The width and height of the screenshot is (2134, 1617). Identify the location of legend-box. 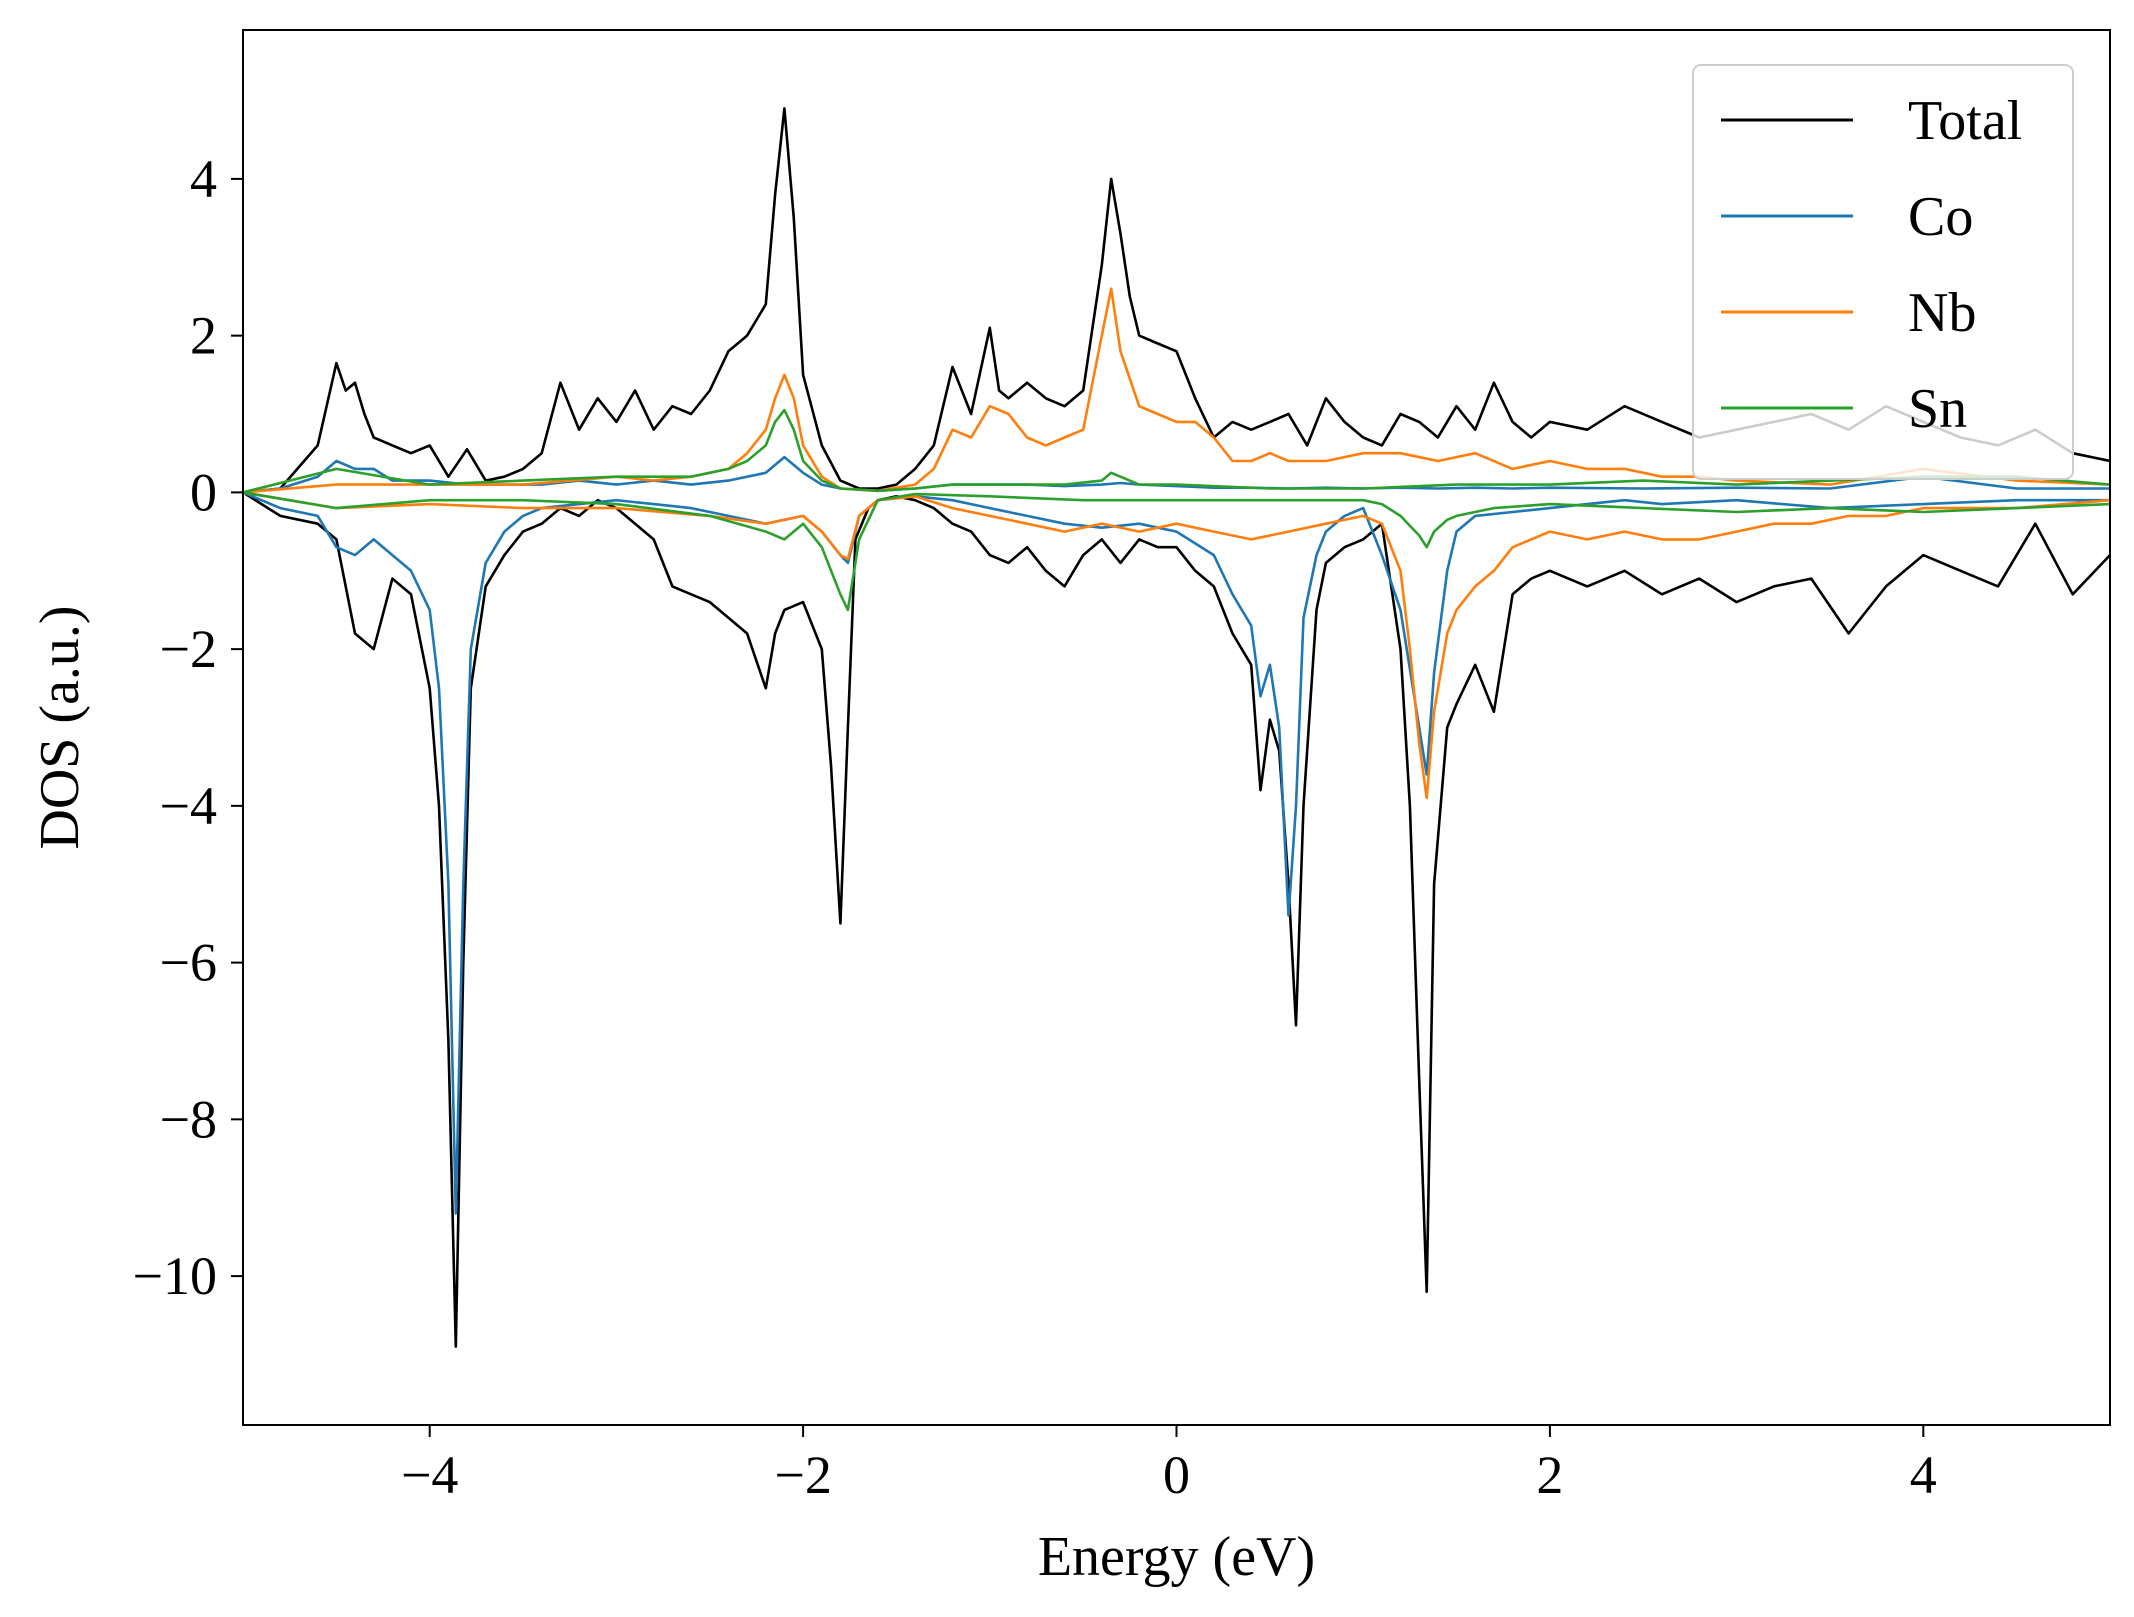
(1883, 272).